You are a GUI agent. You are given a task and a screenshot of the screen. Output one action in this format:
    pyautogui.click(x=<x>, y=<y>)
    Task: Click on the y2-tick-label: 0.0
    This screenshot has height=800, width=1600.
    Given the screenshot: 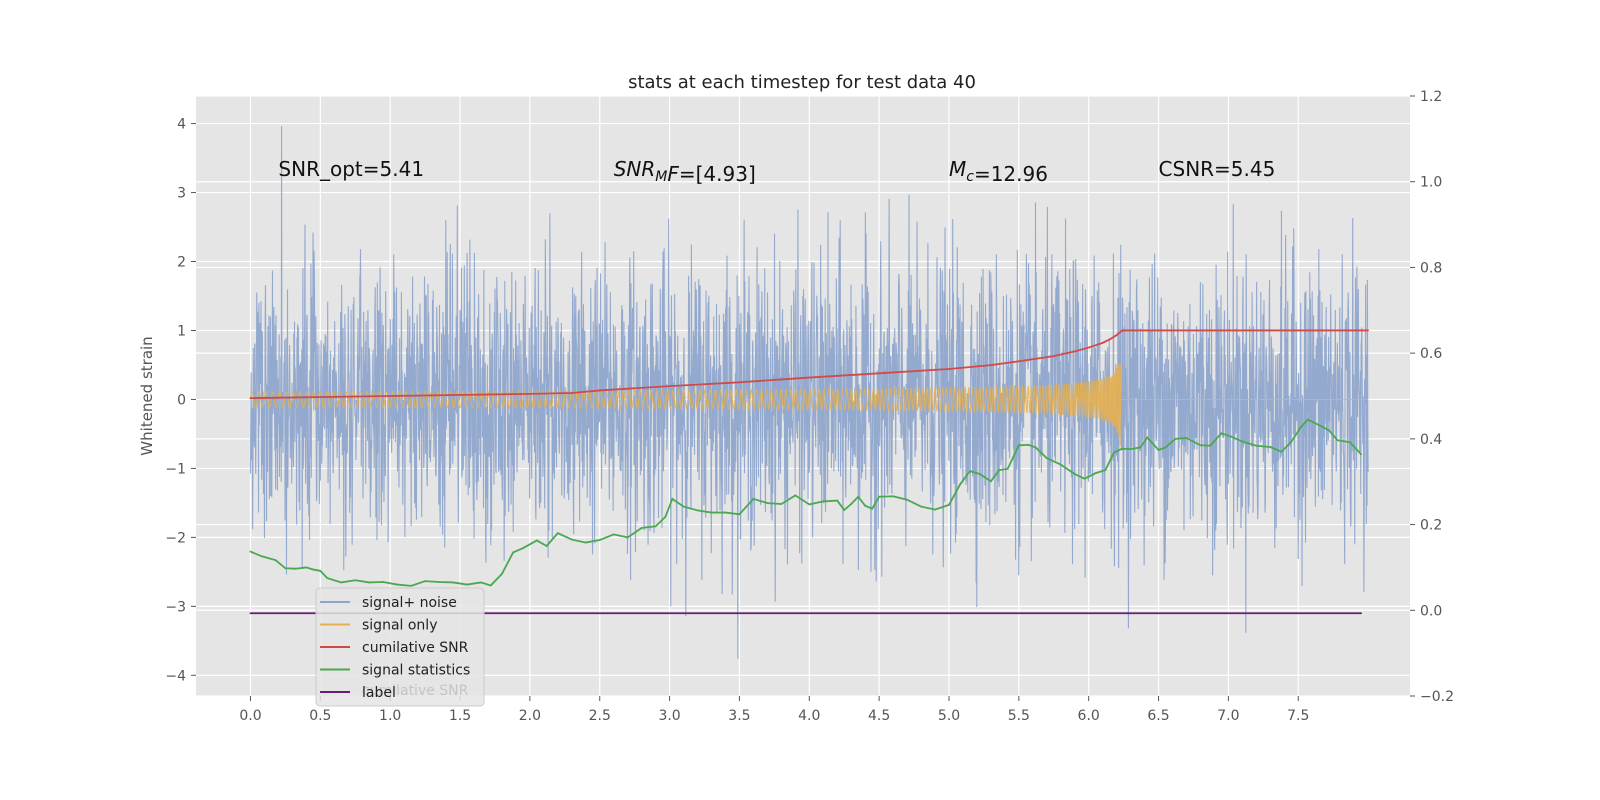 What is the action you would take?
    pyautogui.click(x=1431, y=611)
    